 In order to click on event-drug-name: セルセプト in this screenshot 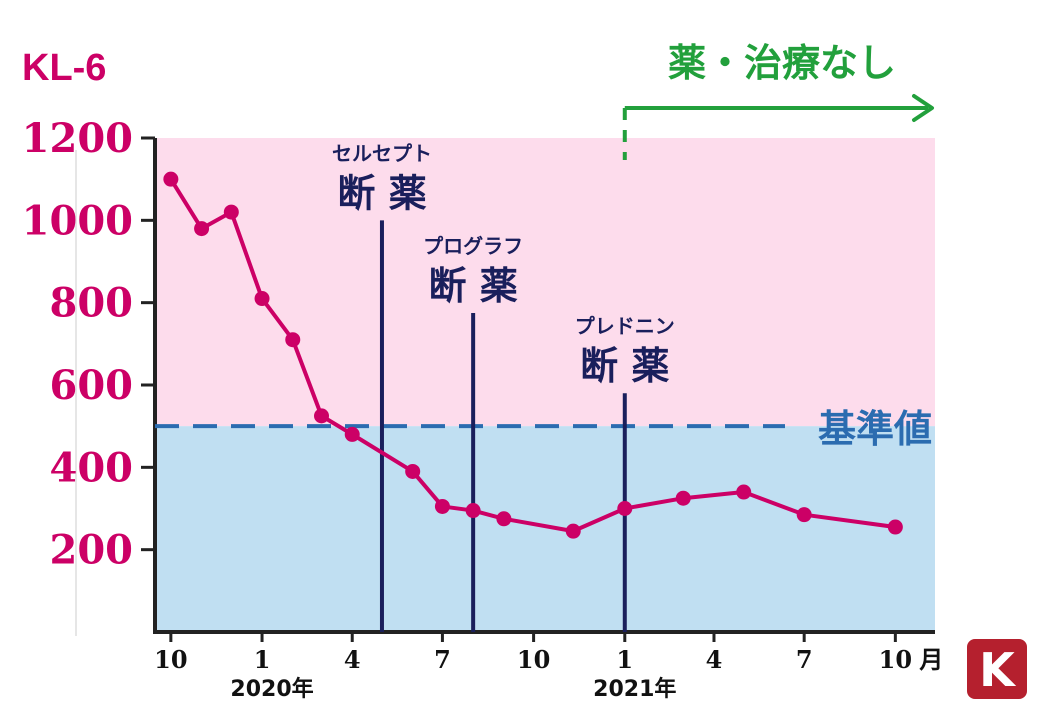, I will do `click(382, 153)`.